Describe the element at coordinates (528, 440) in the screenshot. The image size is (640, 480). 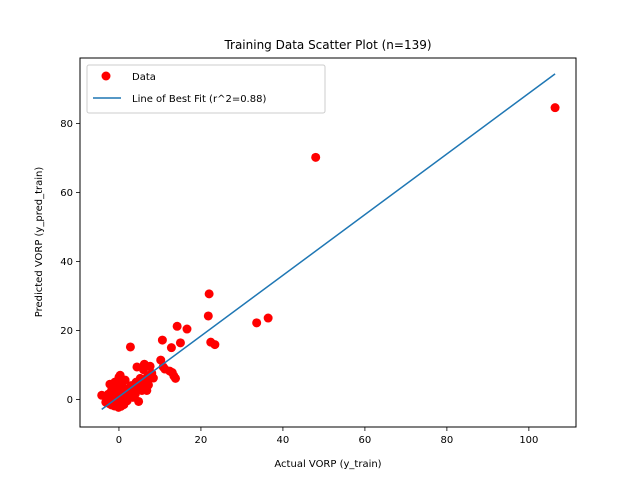
I see `x-tick-label: 100` at that location.